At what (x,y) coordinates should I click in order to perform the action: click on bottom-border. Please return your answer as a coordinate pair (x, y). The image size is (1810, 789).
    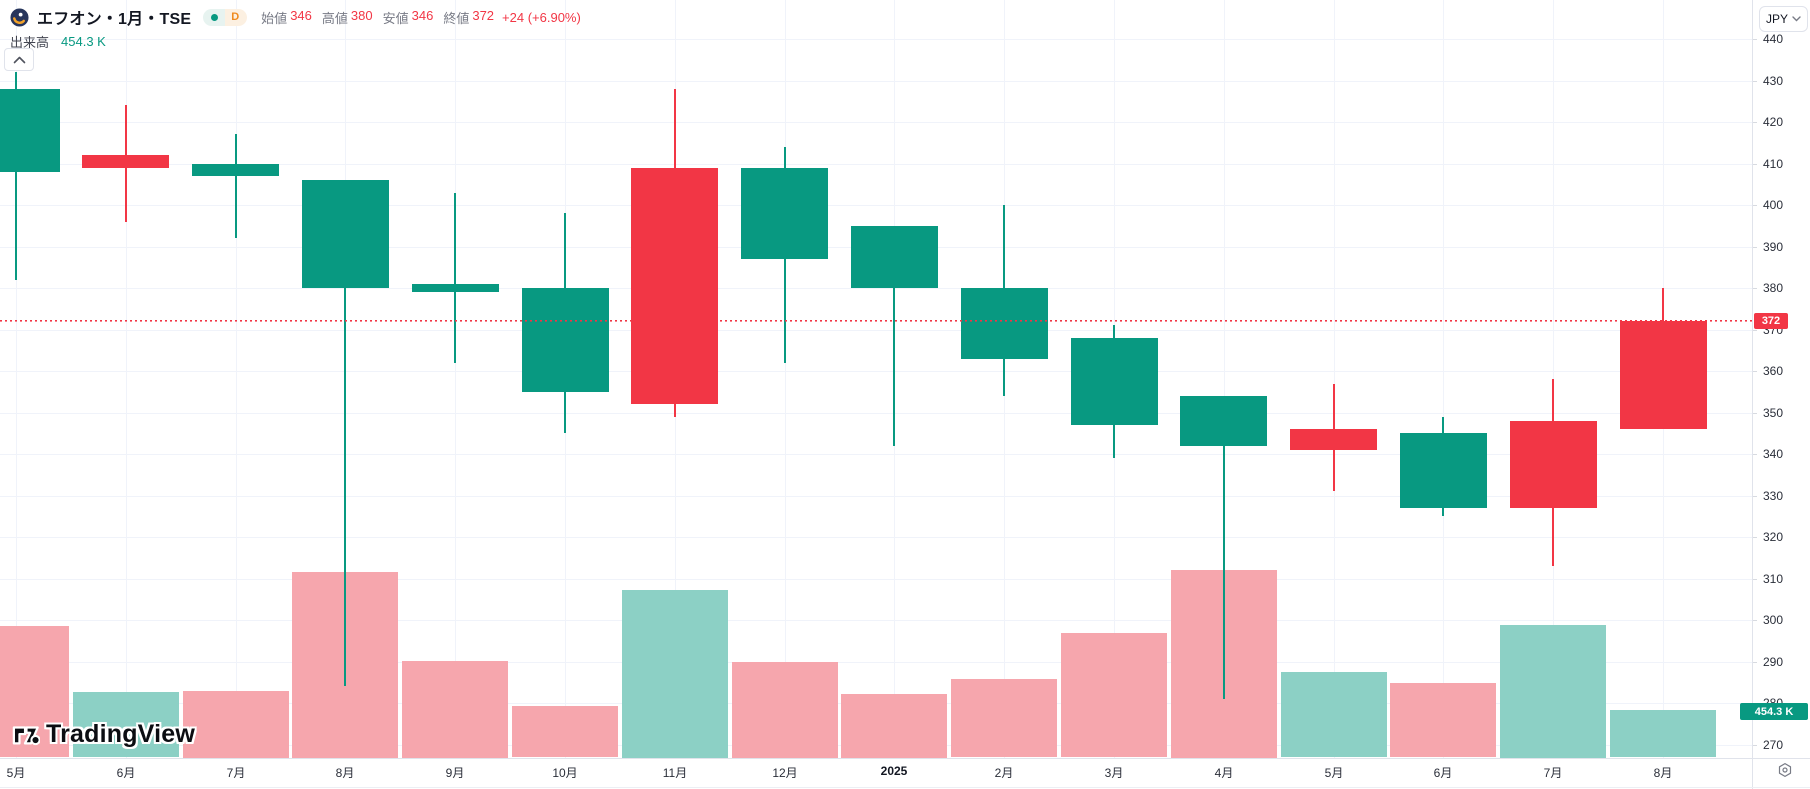
    Looking at the image, I should click on (905, 787).